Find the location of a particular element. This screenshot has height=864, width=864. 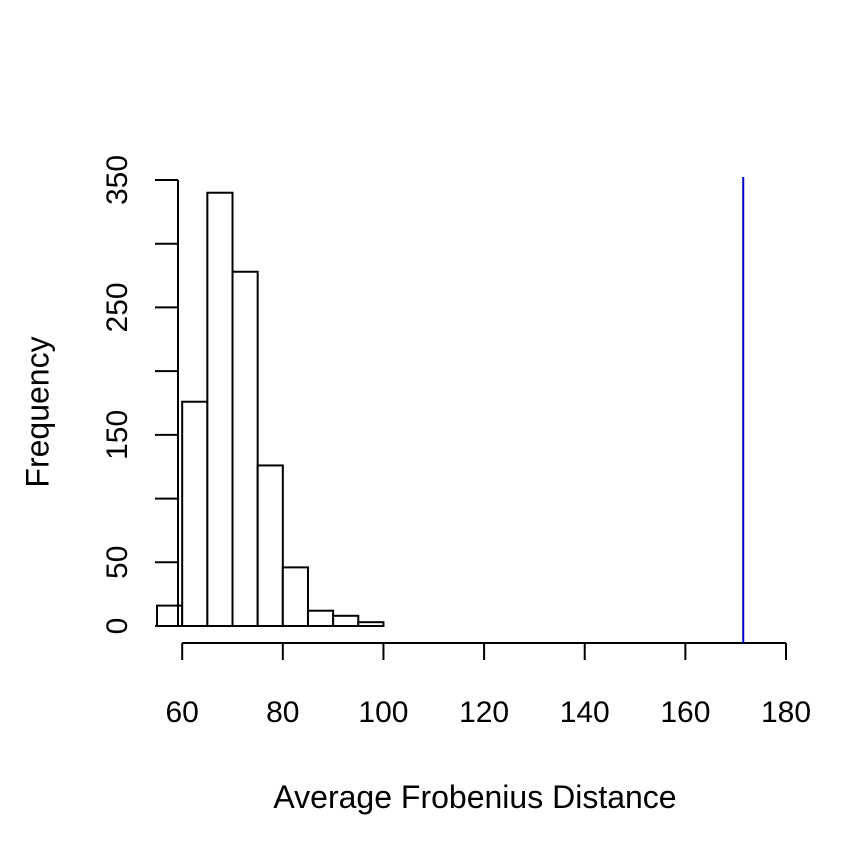

x-axis: 60 80 100 120 140 160 180 is located at coordinates (488, 685).